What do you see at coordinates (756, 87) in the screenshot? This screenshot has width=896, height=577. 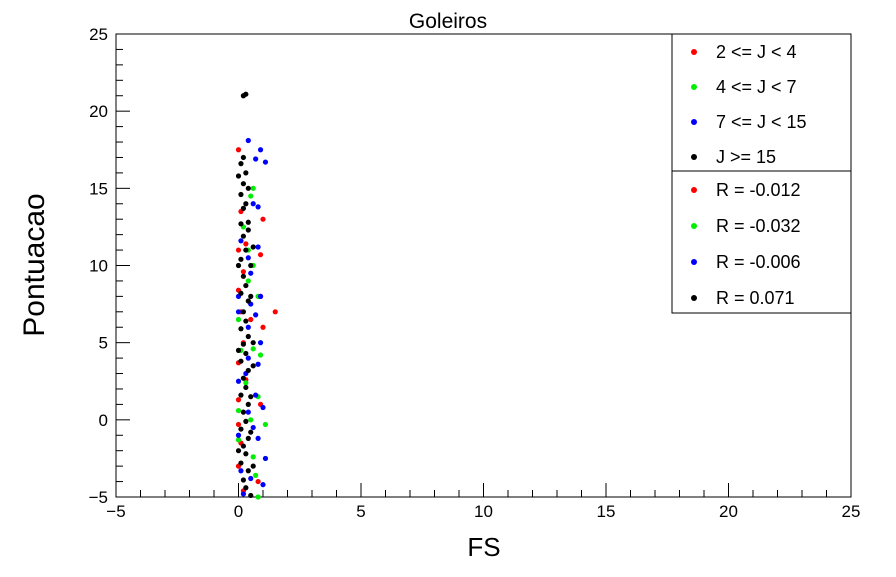 I see `legend-entry: 4 <= J < 7` at bounding box center [756, 87].